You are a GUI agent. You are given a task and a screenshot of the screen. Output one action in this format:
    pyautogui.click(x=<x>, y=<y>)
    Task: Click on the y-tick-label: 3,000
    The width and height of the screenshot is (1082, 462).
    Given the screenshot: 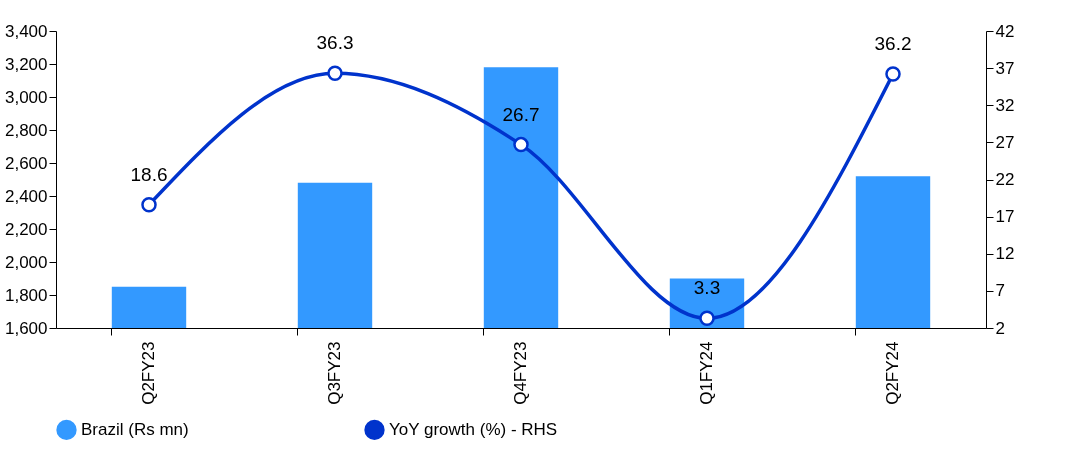 What is the action you would take?
    pyautogui.click(x=26, y=97)
    